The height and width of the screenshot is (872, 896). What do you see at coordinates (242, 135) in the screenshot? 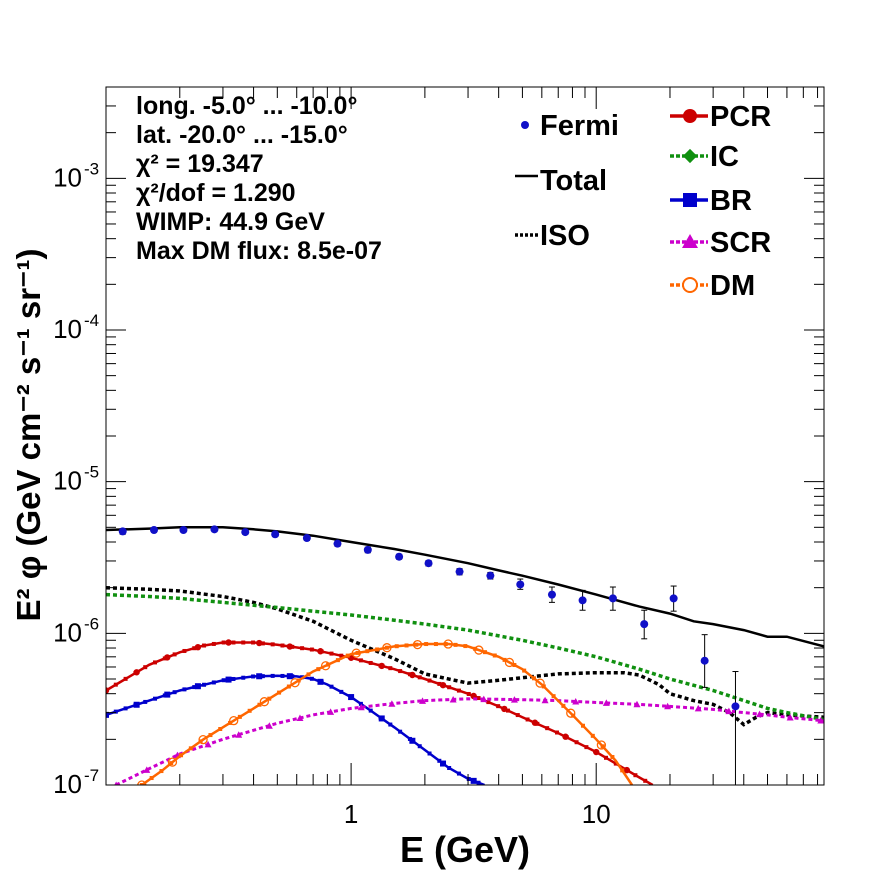
I see `info-line: lat. -20.0° ... -15.0°` at bounding box center [242, 135].